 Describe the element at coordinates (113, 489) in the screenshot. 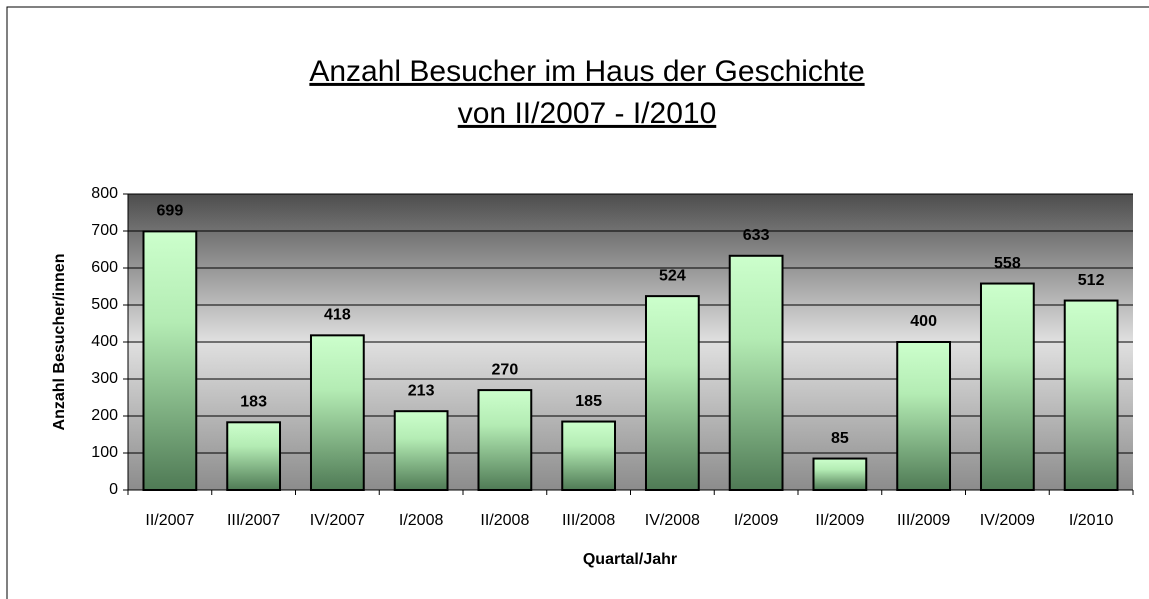

I see `y-tick-label: 0` at that location.